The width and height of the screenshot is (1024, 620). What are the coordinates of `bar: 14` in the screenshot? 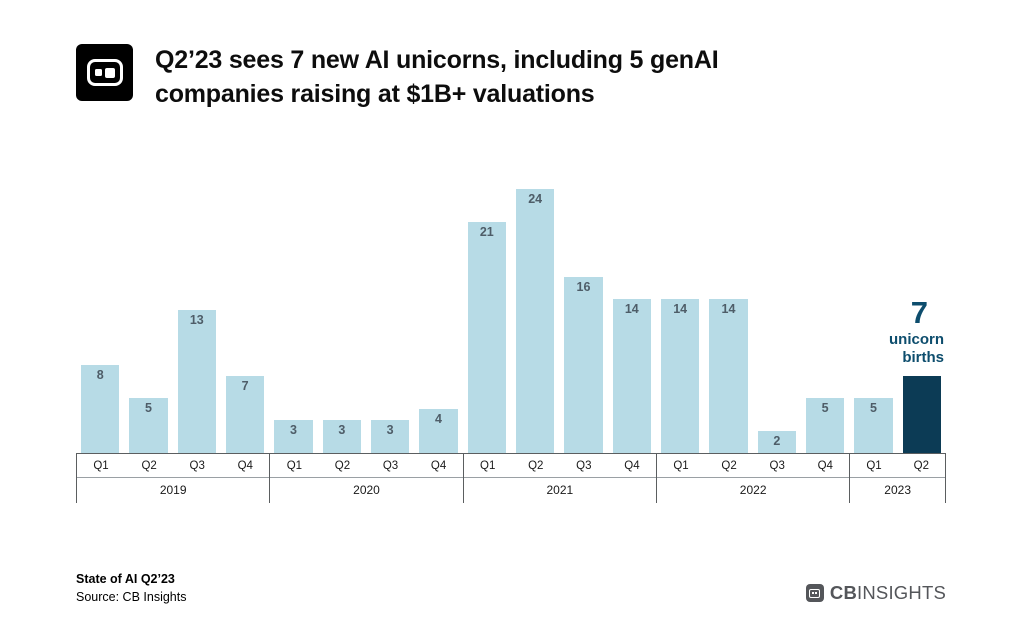 It's located at (728, 376).